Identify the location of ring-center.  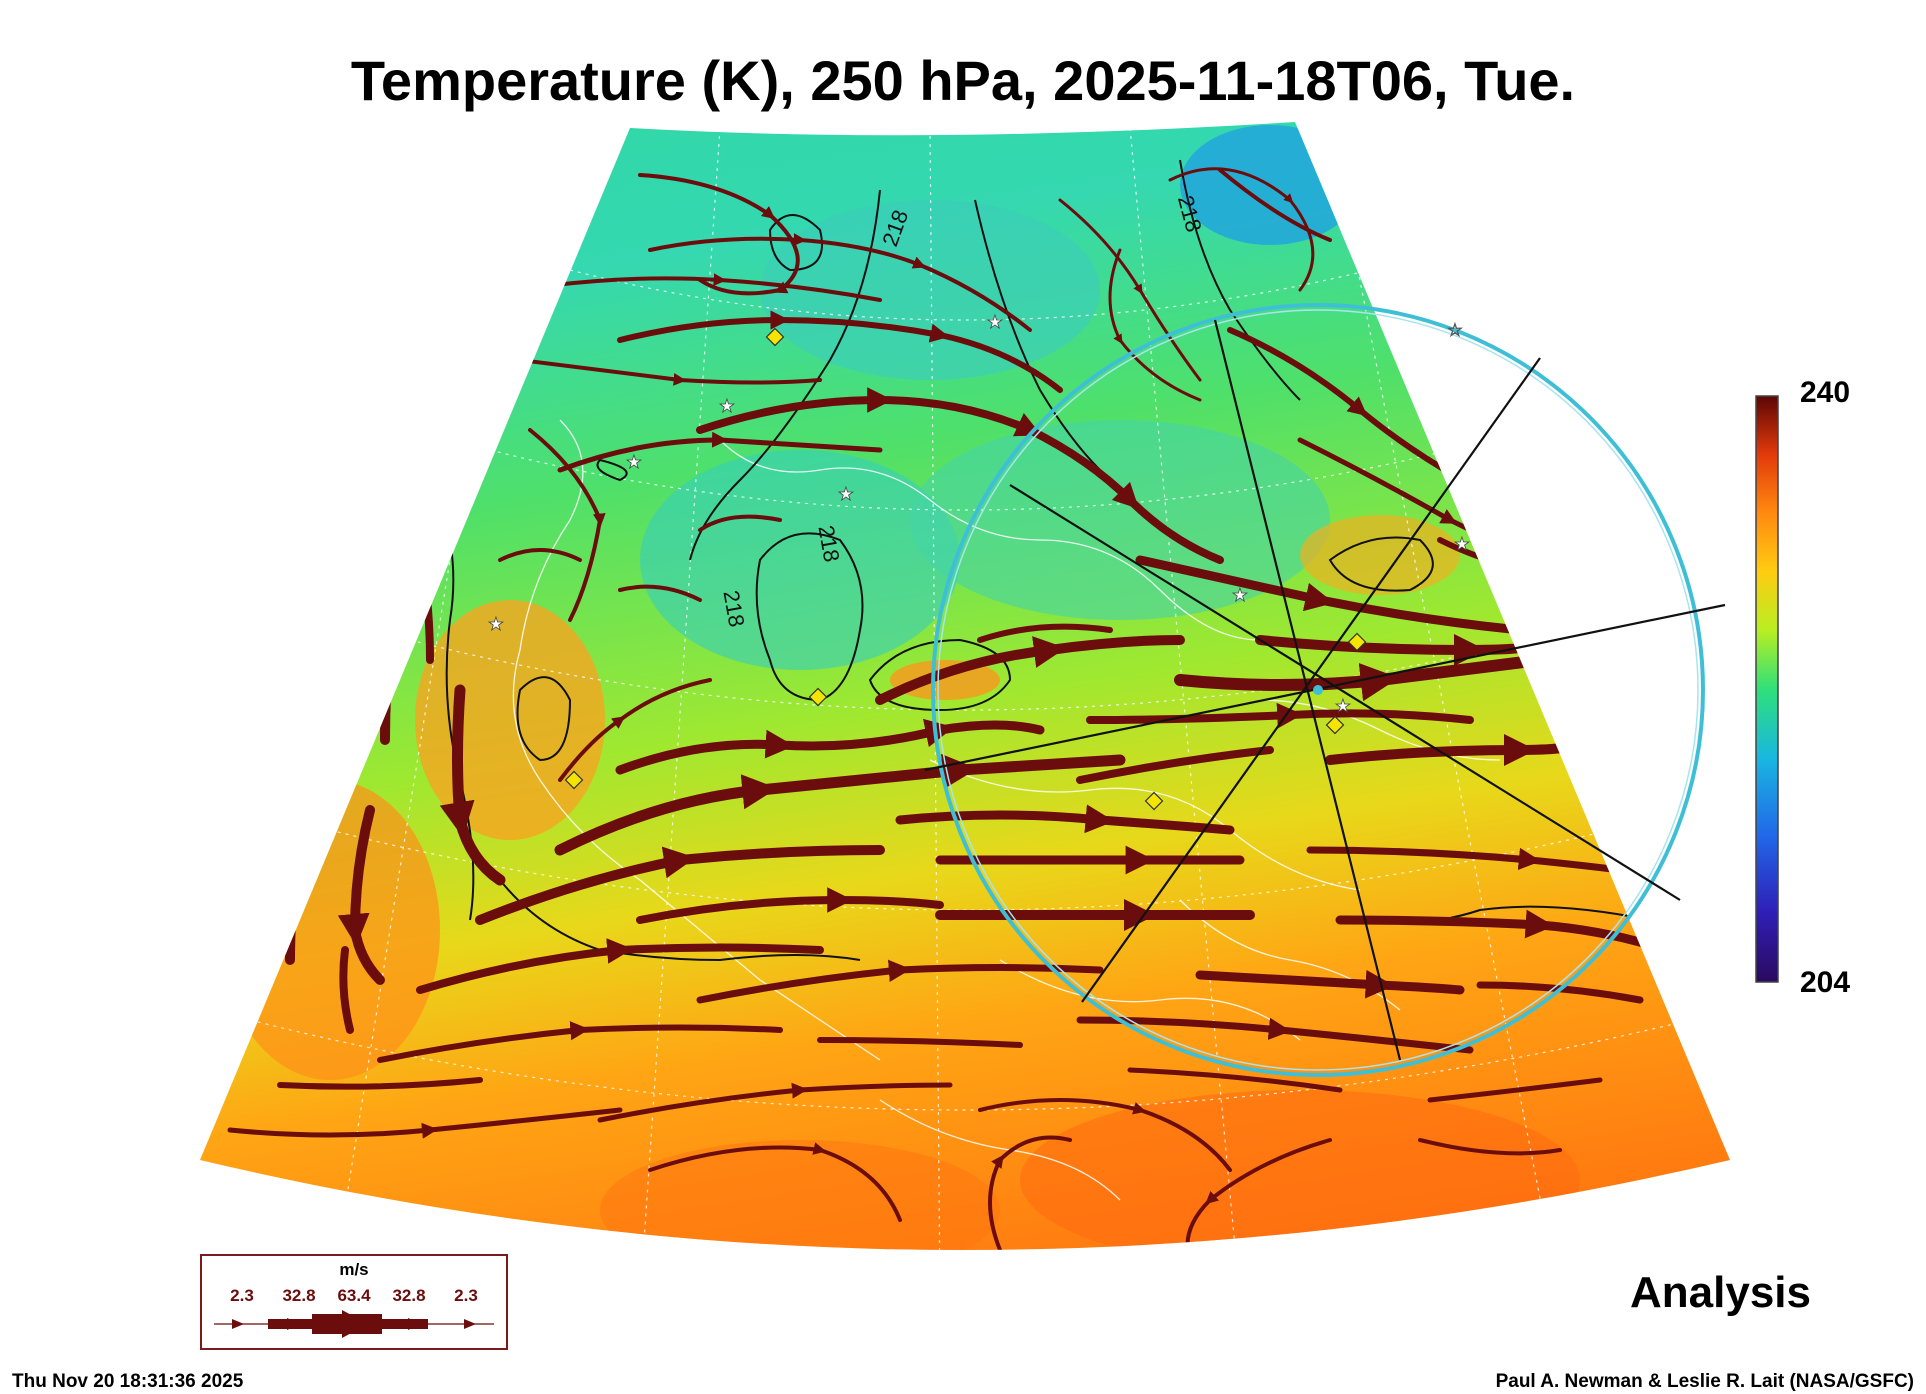
(1318, 690).